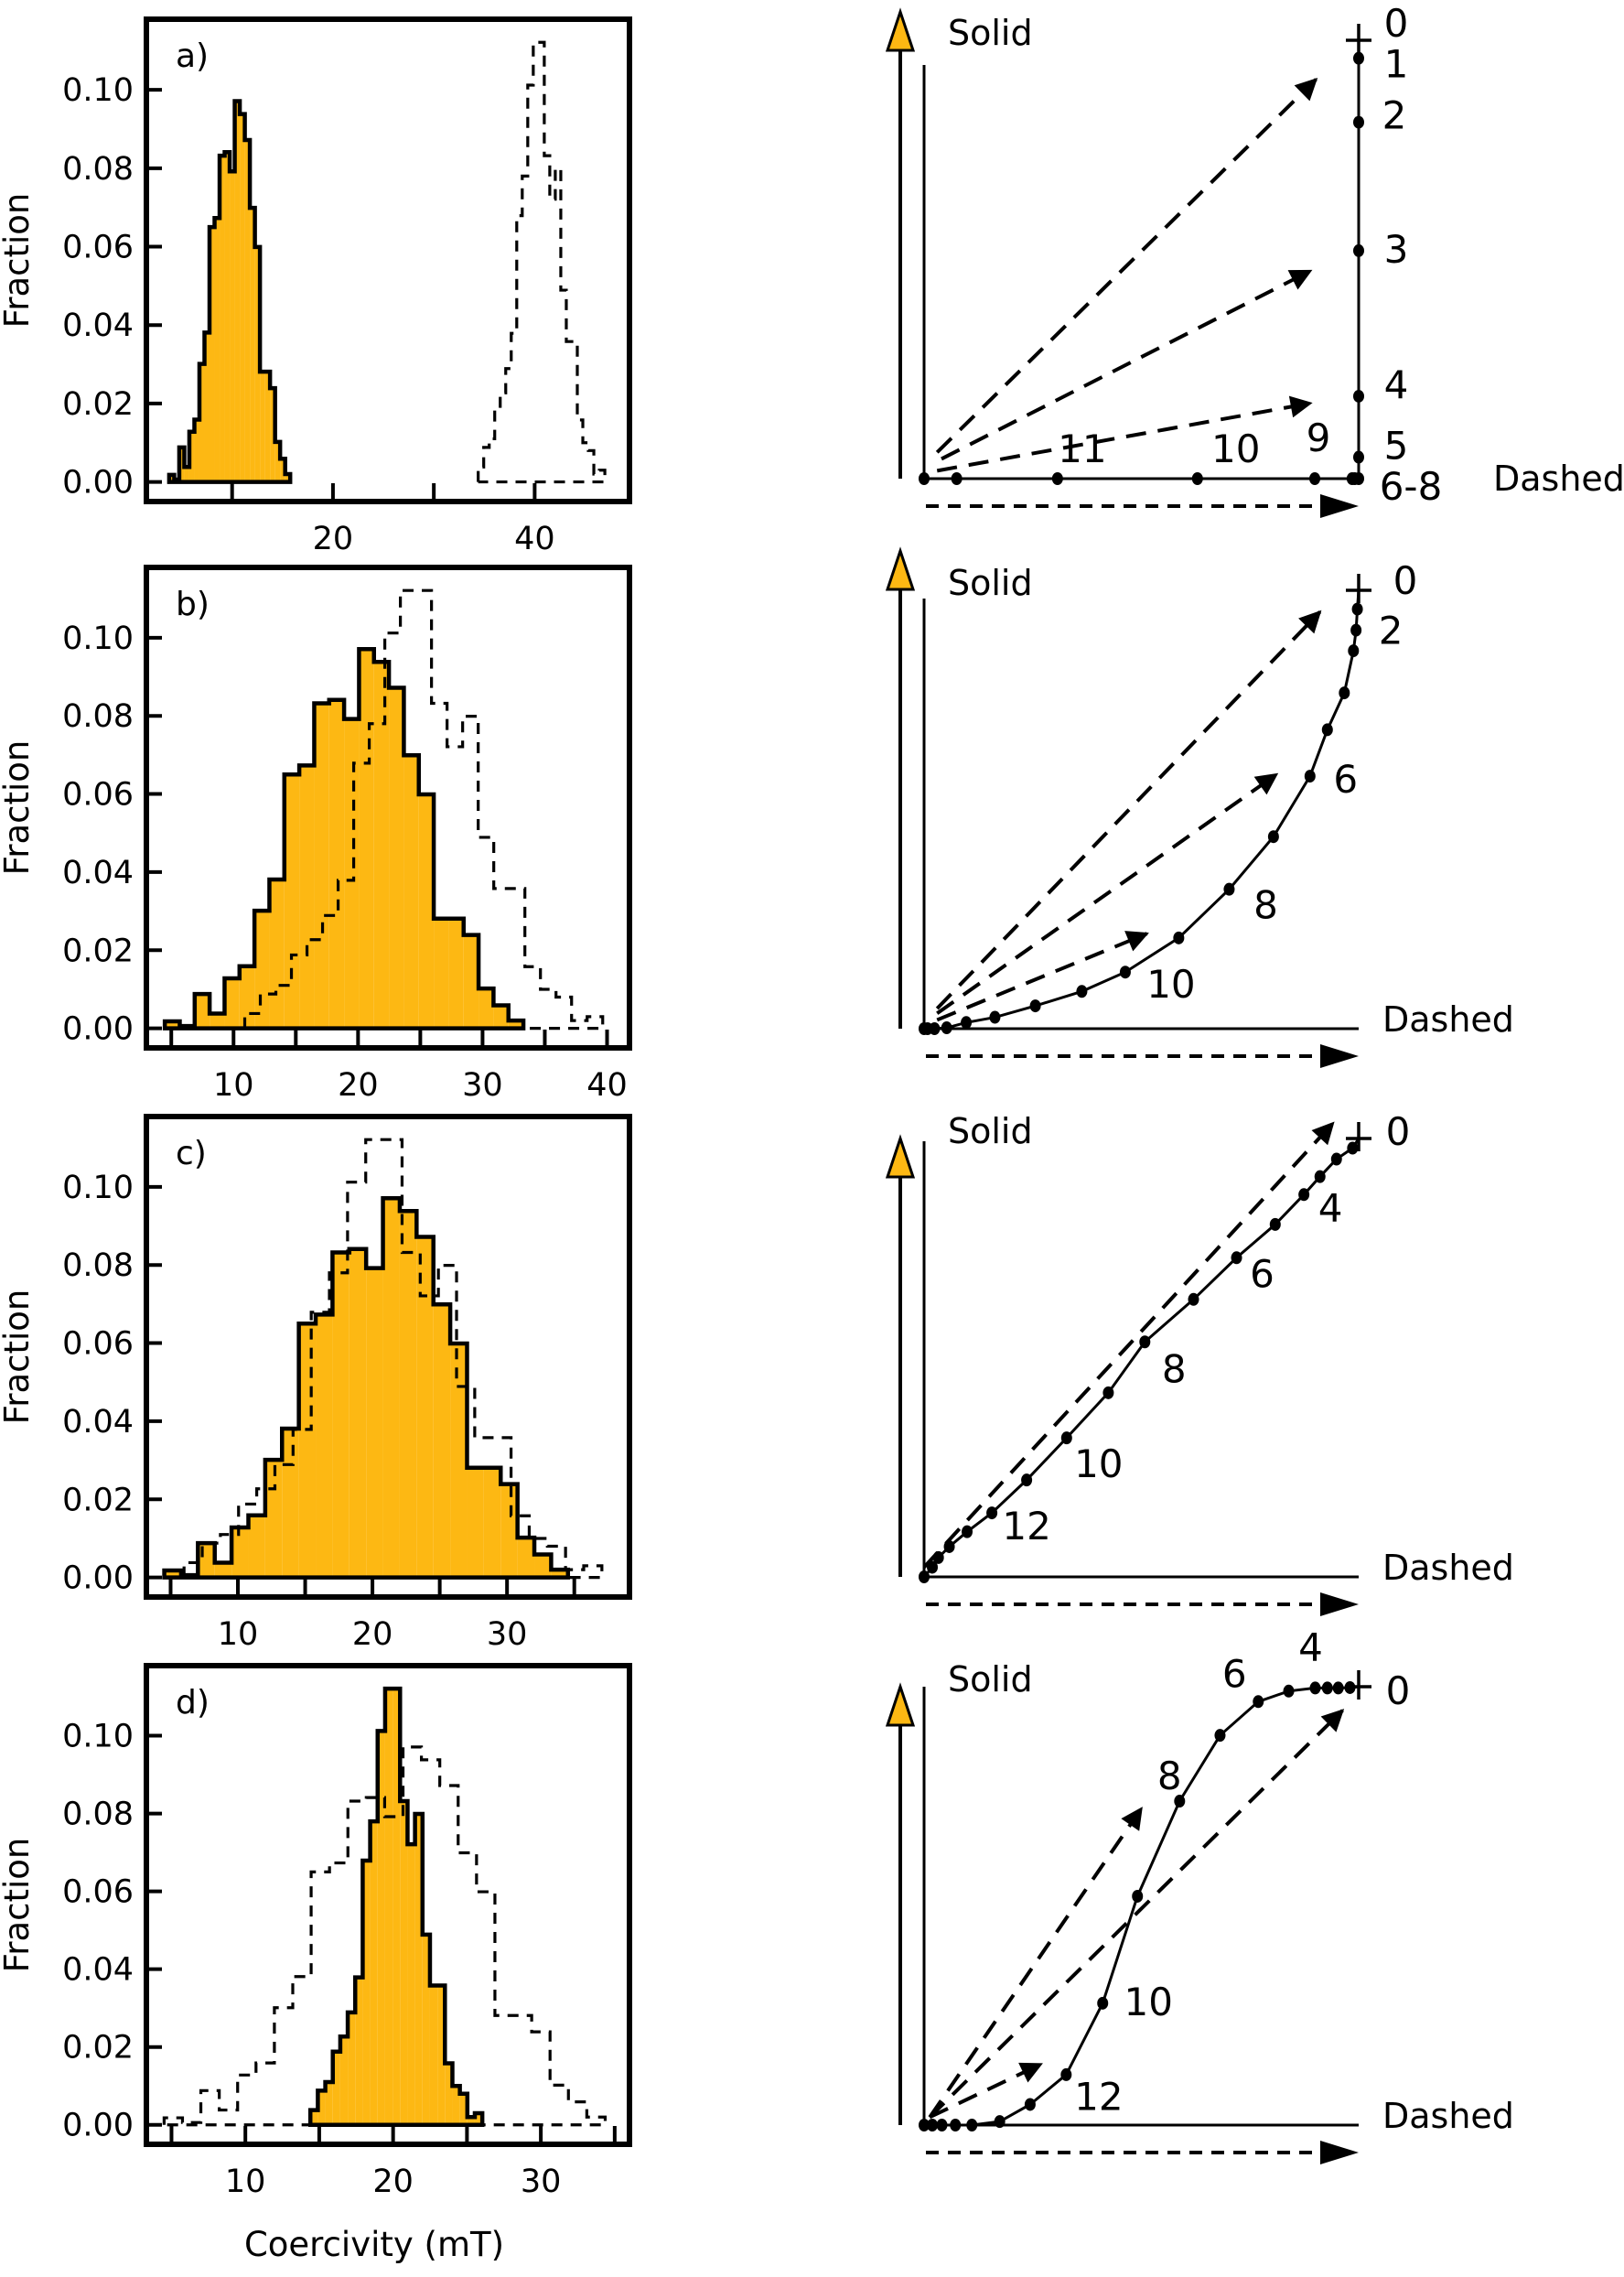  What do you see at coordinates (990, 583) in the screenshot?
I see `solid-axis-label: Solid` at bounding box center [990, 583].